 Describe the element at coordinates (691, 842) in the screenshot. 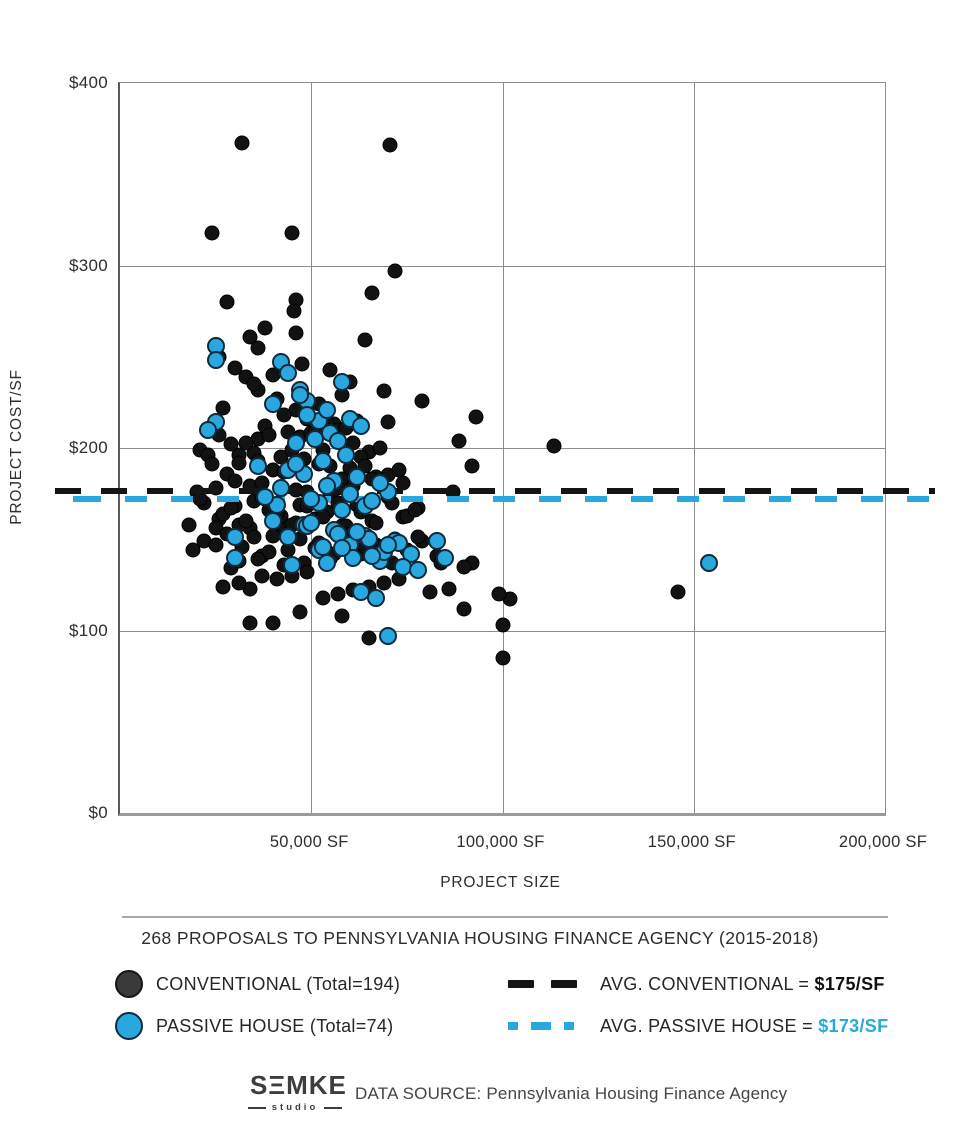

I see `x-tick-label: 150,000 SF` at that location.